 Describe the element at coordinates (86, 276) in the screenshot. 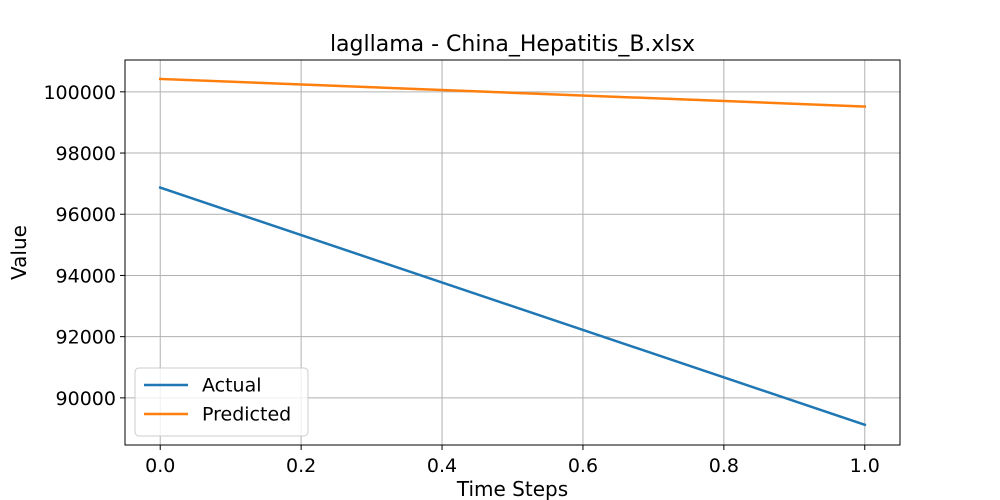

I see `y-tick-label: 94000` at that location.